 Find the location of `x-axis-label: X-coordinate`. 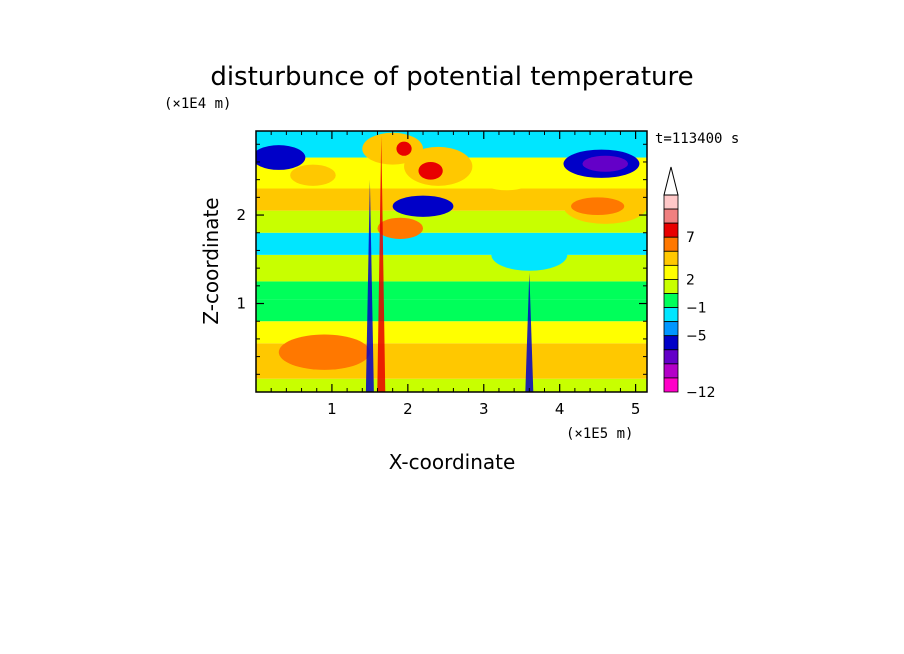

x-axis-label: X-coordinate is located at coordinates (452, 462).